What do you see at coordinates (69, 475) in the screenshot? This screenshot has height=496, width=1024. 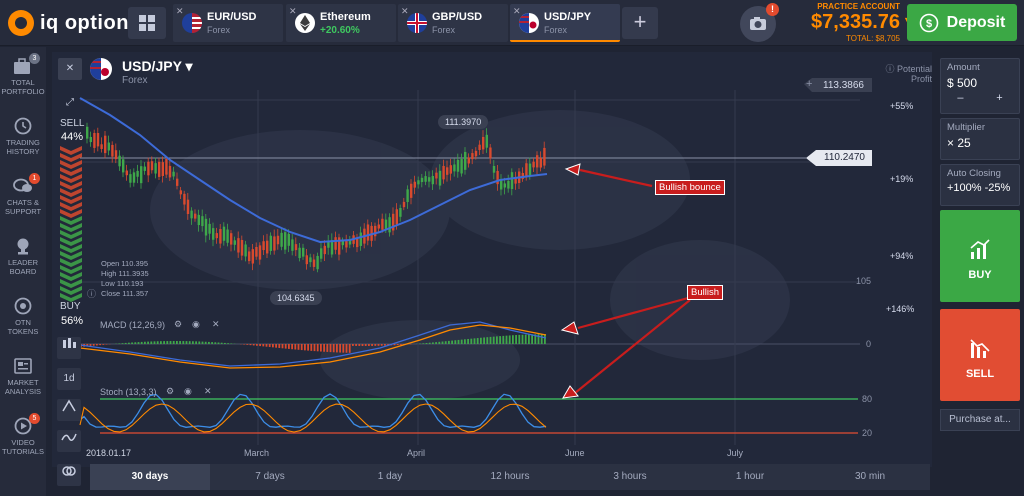 I see `settings-button` at bounding box center [69, 475].